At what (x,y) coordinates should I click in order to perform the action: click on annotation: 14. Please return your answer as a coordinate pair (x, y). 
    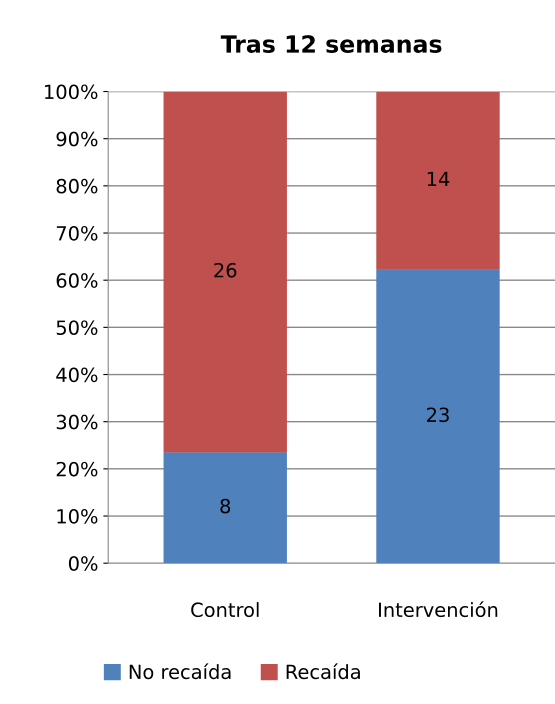
    Looking at the image, I should click on (439, 179).